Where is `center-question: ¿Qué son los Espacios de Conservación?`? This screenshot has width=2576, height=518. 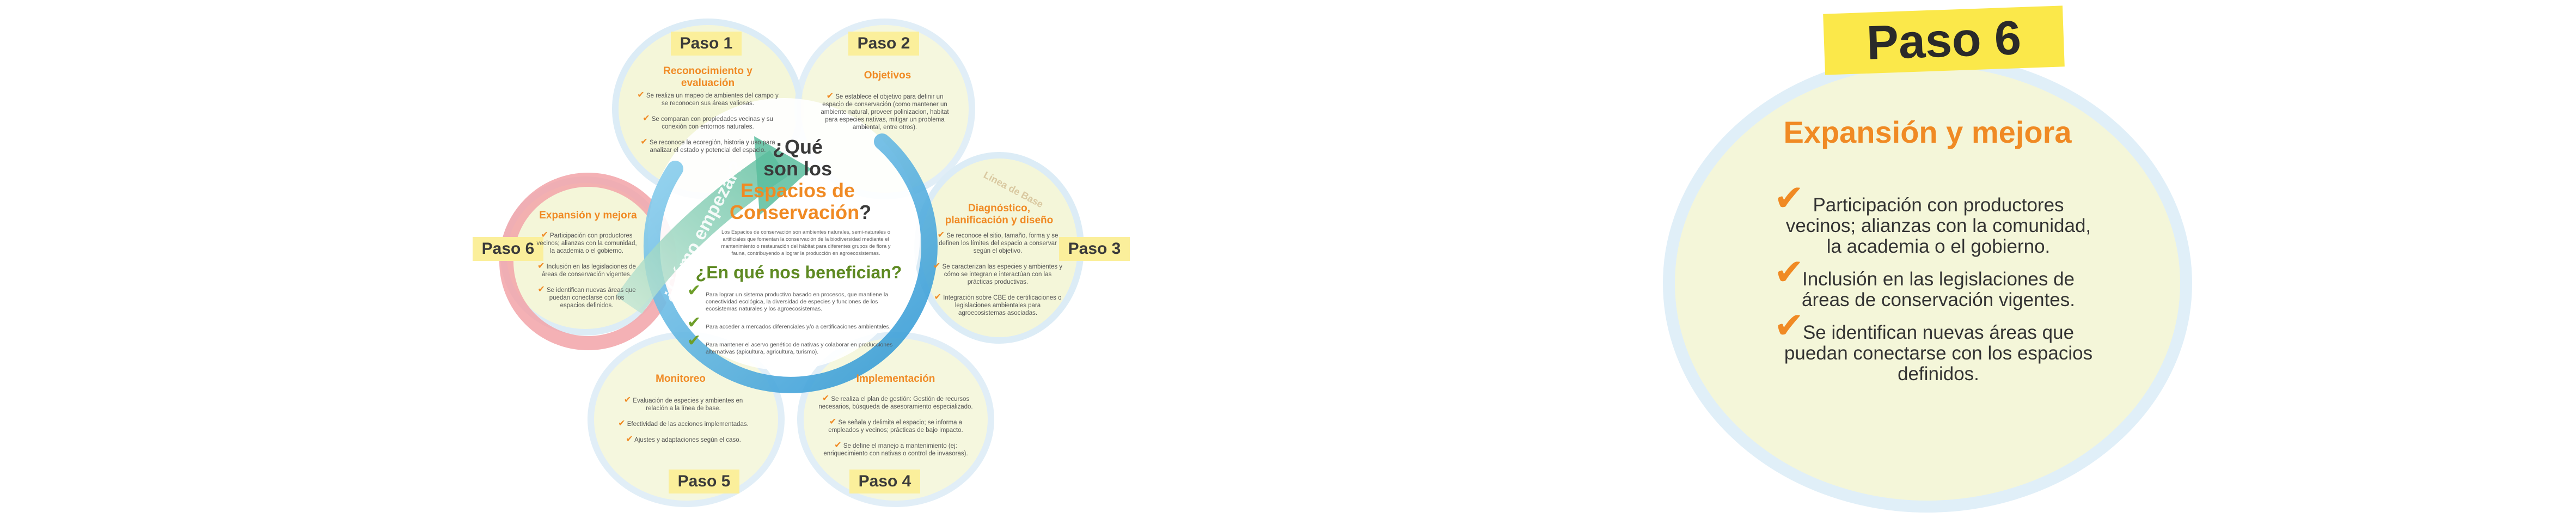 center-question: ¿Qué son los Espacios de Conservación? is located at coordinates (800, 180).